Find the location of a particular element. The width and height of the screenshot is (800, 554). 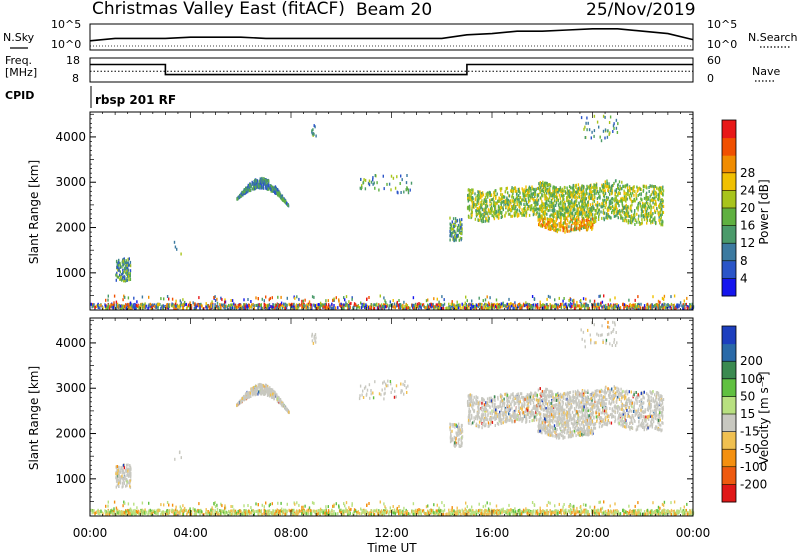

power-colorbar-tick-label: 28 is located at coordinates (747, 173).